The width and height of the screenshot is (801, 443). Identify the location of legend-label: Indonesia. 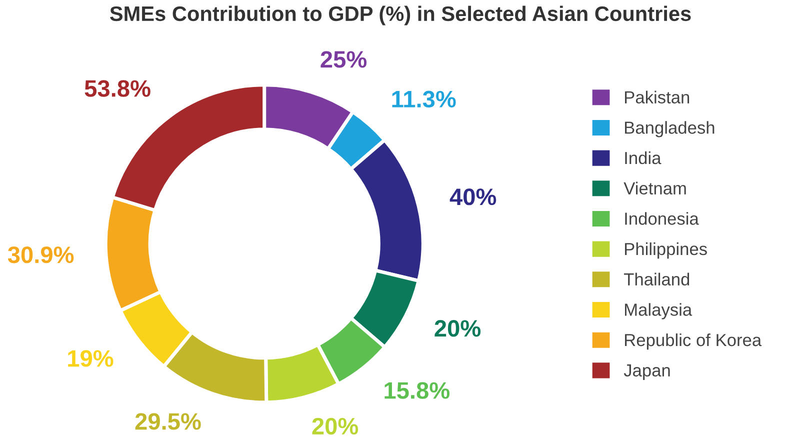
(662, 218).